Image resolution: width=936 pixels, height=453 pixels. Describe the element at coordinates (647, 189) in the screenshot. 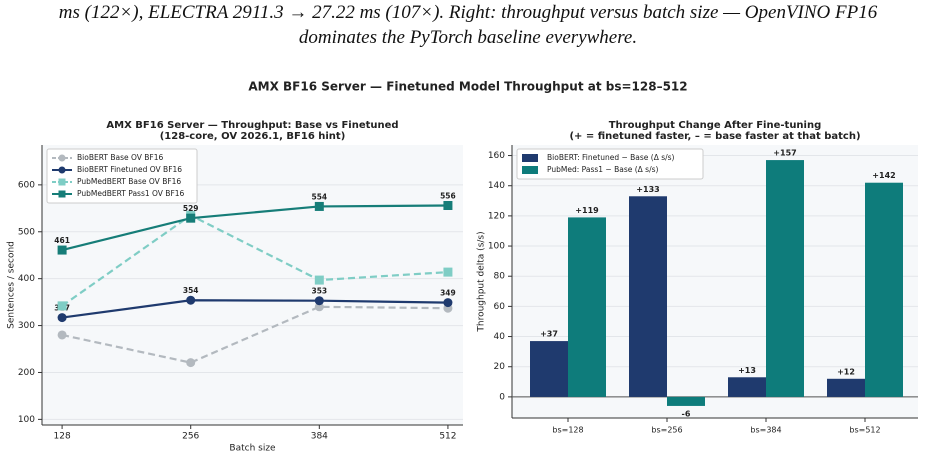

I see `data-label: +133` at that location.